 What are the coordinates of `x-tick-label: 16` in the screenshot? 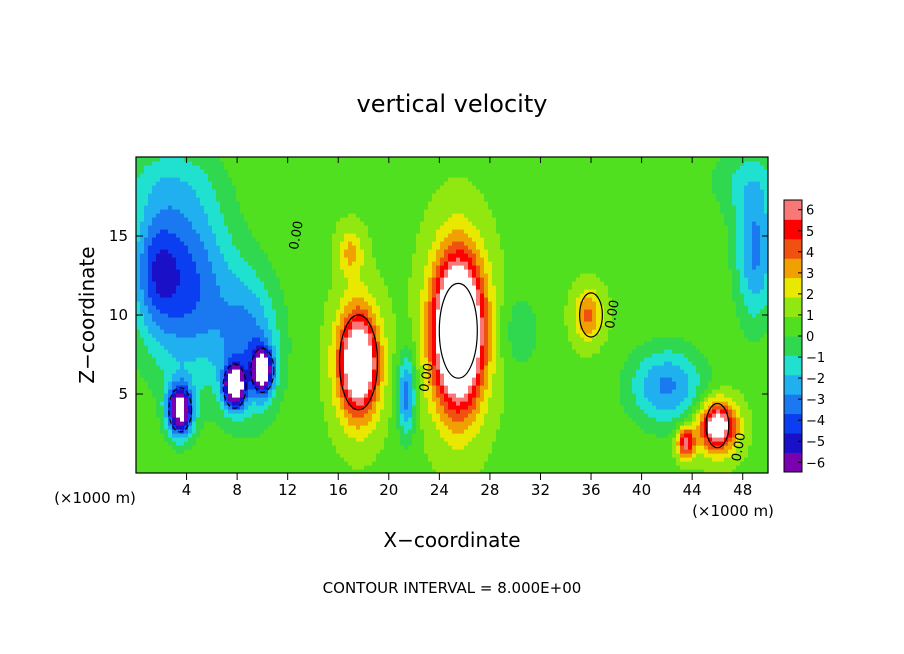 It's located at (338, 490).